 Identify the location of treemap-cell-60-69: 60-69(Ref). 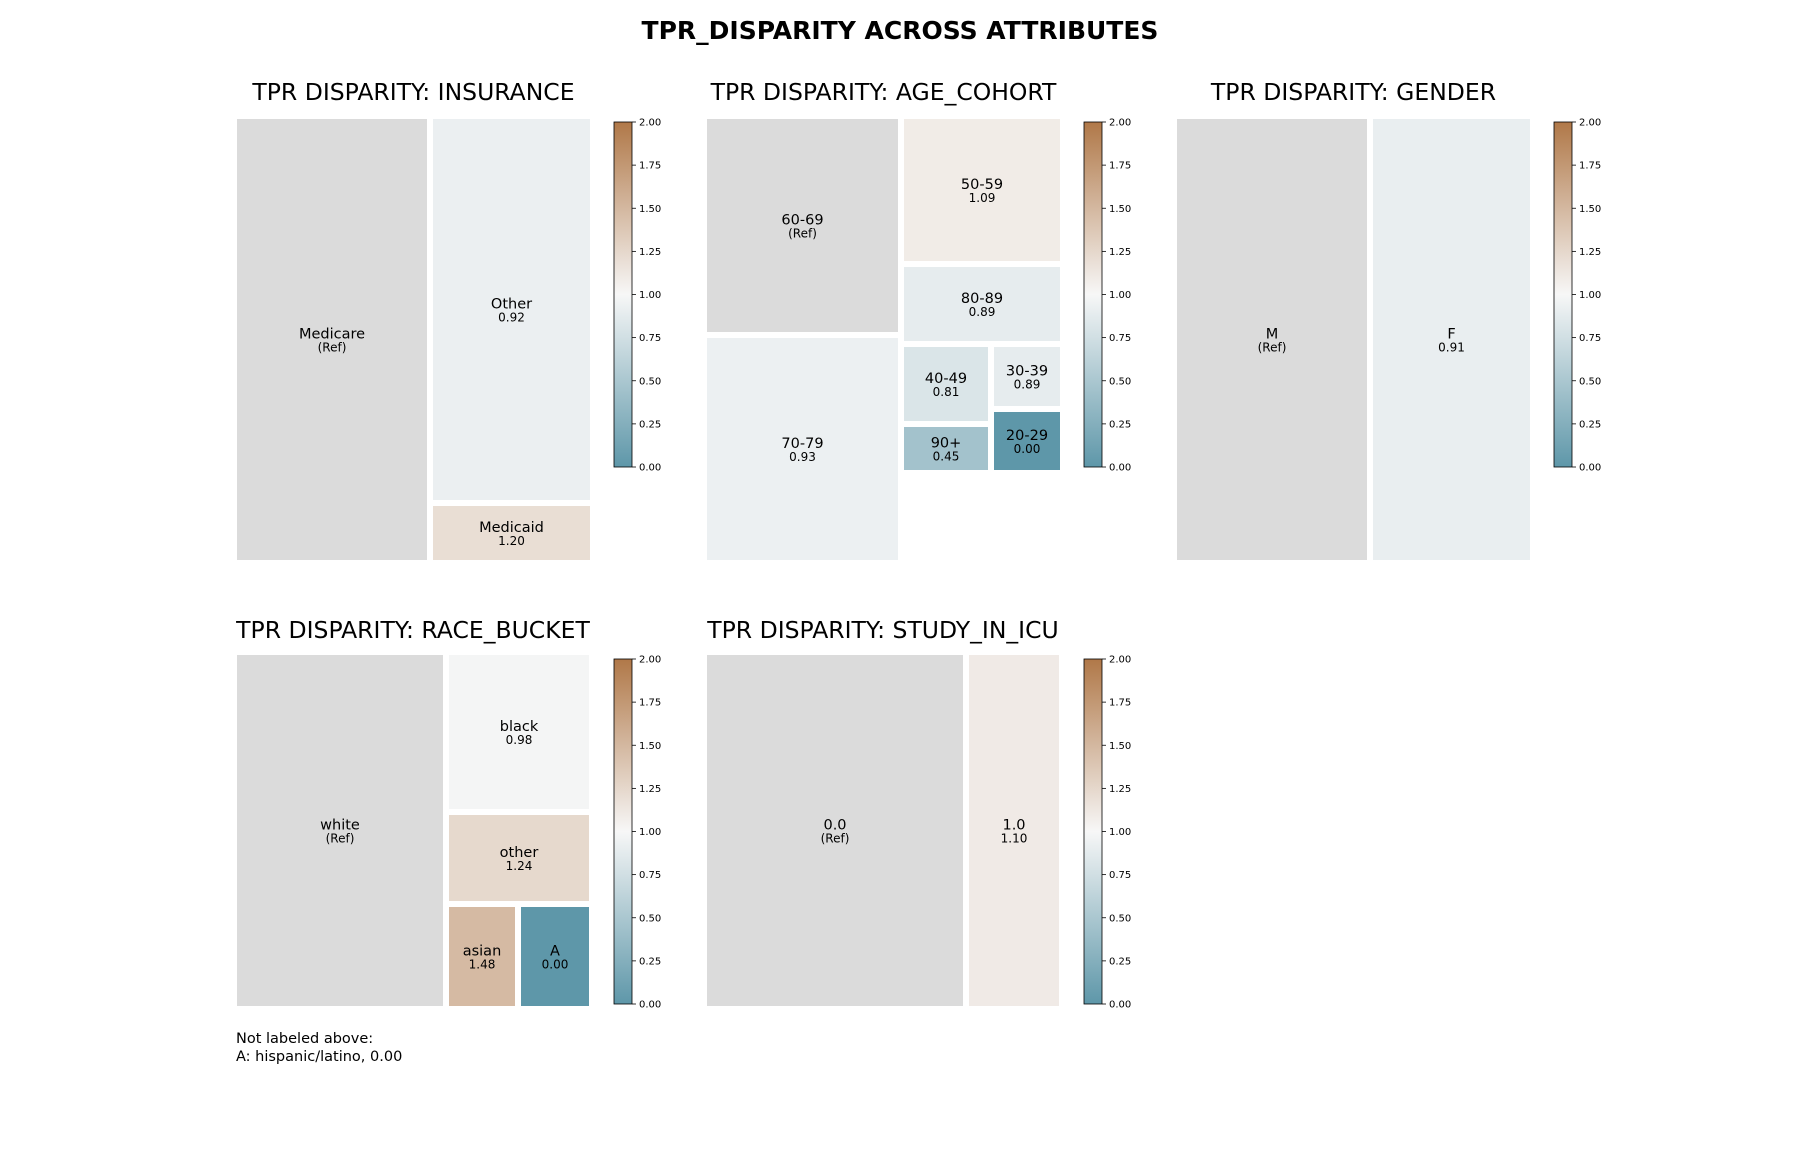
(802, 225).